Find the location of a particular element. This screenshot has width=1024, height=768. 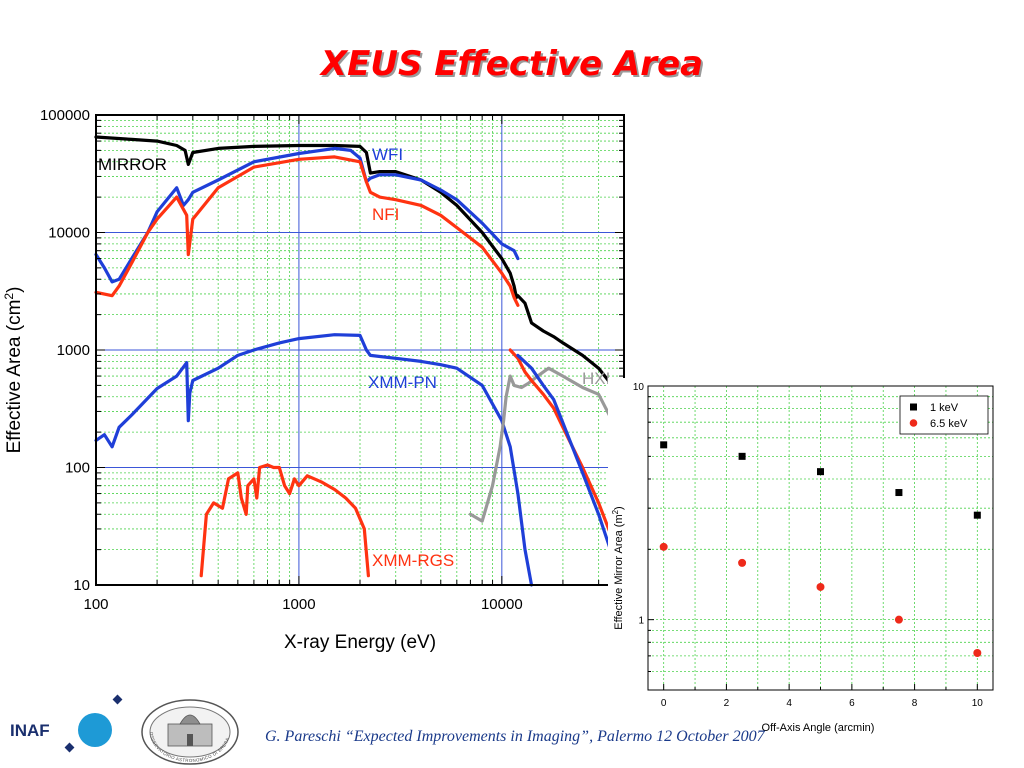

inset-x-tick-label: 6 is located at coordinates (852, 703).